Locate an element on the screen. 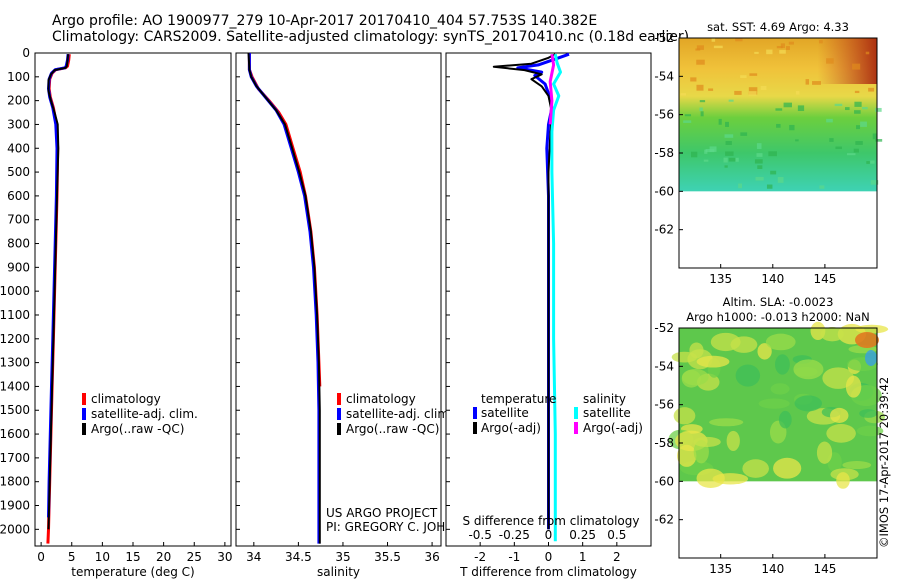 This screenshot has height=580, width=900. legend-label: satellite is located at coordinates (607, 413).